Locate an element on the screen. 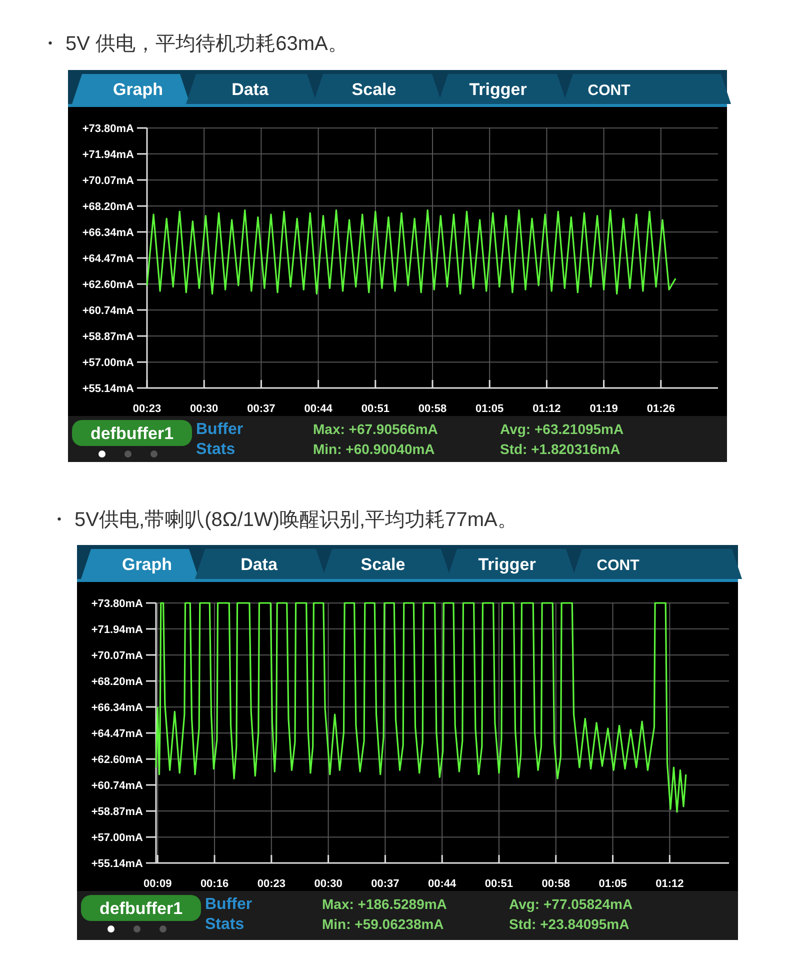 The height and width of the screenshot is (963, 790). text: Avg: +77.05824mA is located at coordinates (571, 904).